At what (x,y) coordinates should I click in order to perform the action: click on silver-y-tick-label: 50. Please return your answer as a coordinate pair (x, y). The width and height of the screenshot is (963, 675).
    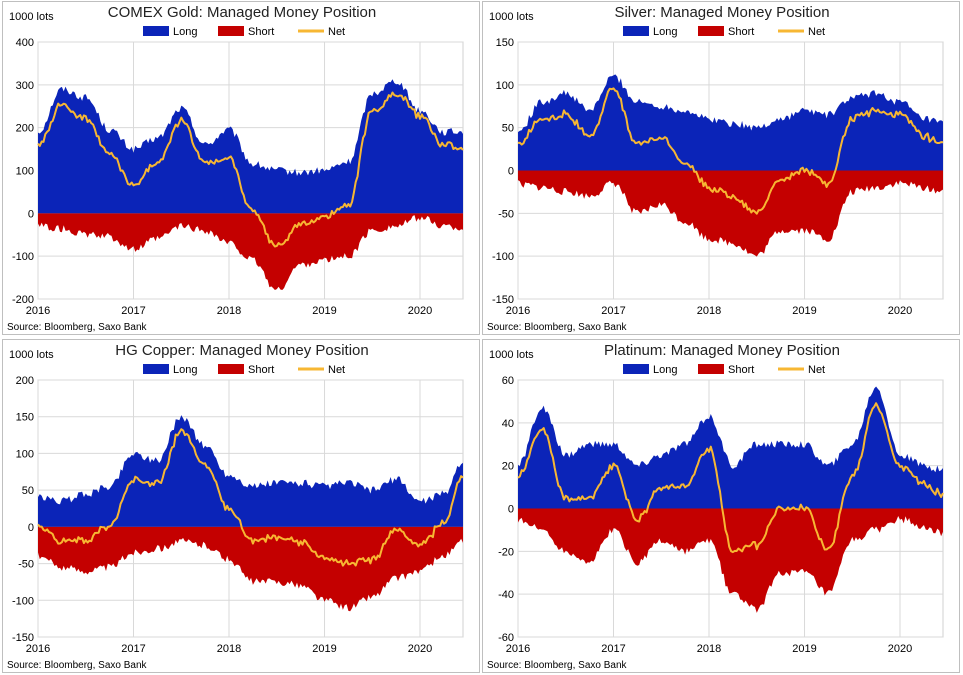
    Looking at the image, I should click on (508, 129).